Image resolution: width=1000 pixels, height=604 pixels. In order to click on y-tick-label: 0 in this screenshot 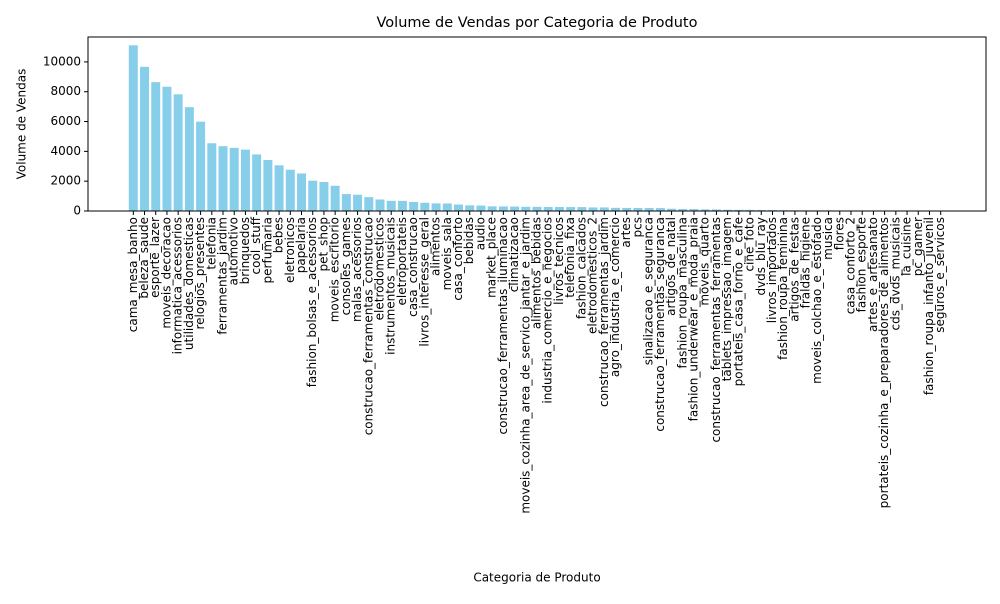, I will do `click(77, 211)`.